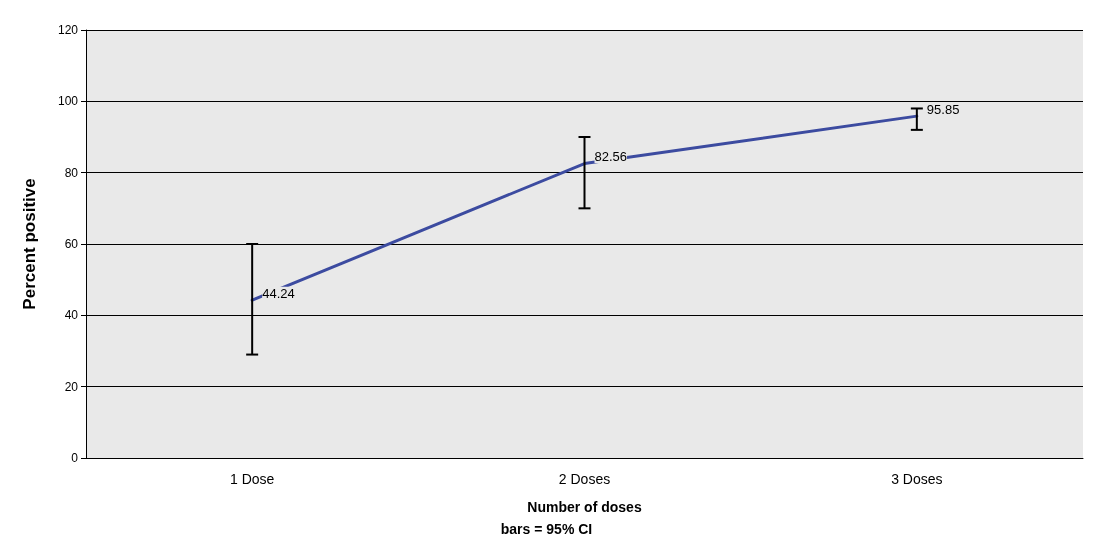 This screenshot has width=1093, height=548. What do you see at coordinates (71, 386) in the screenshot?
I see `y-tick-label: 20` at bounding box center [71, 386].